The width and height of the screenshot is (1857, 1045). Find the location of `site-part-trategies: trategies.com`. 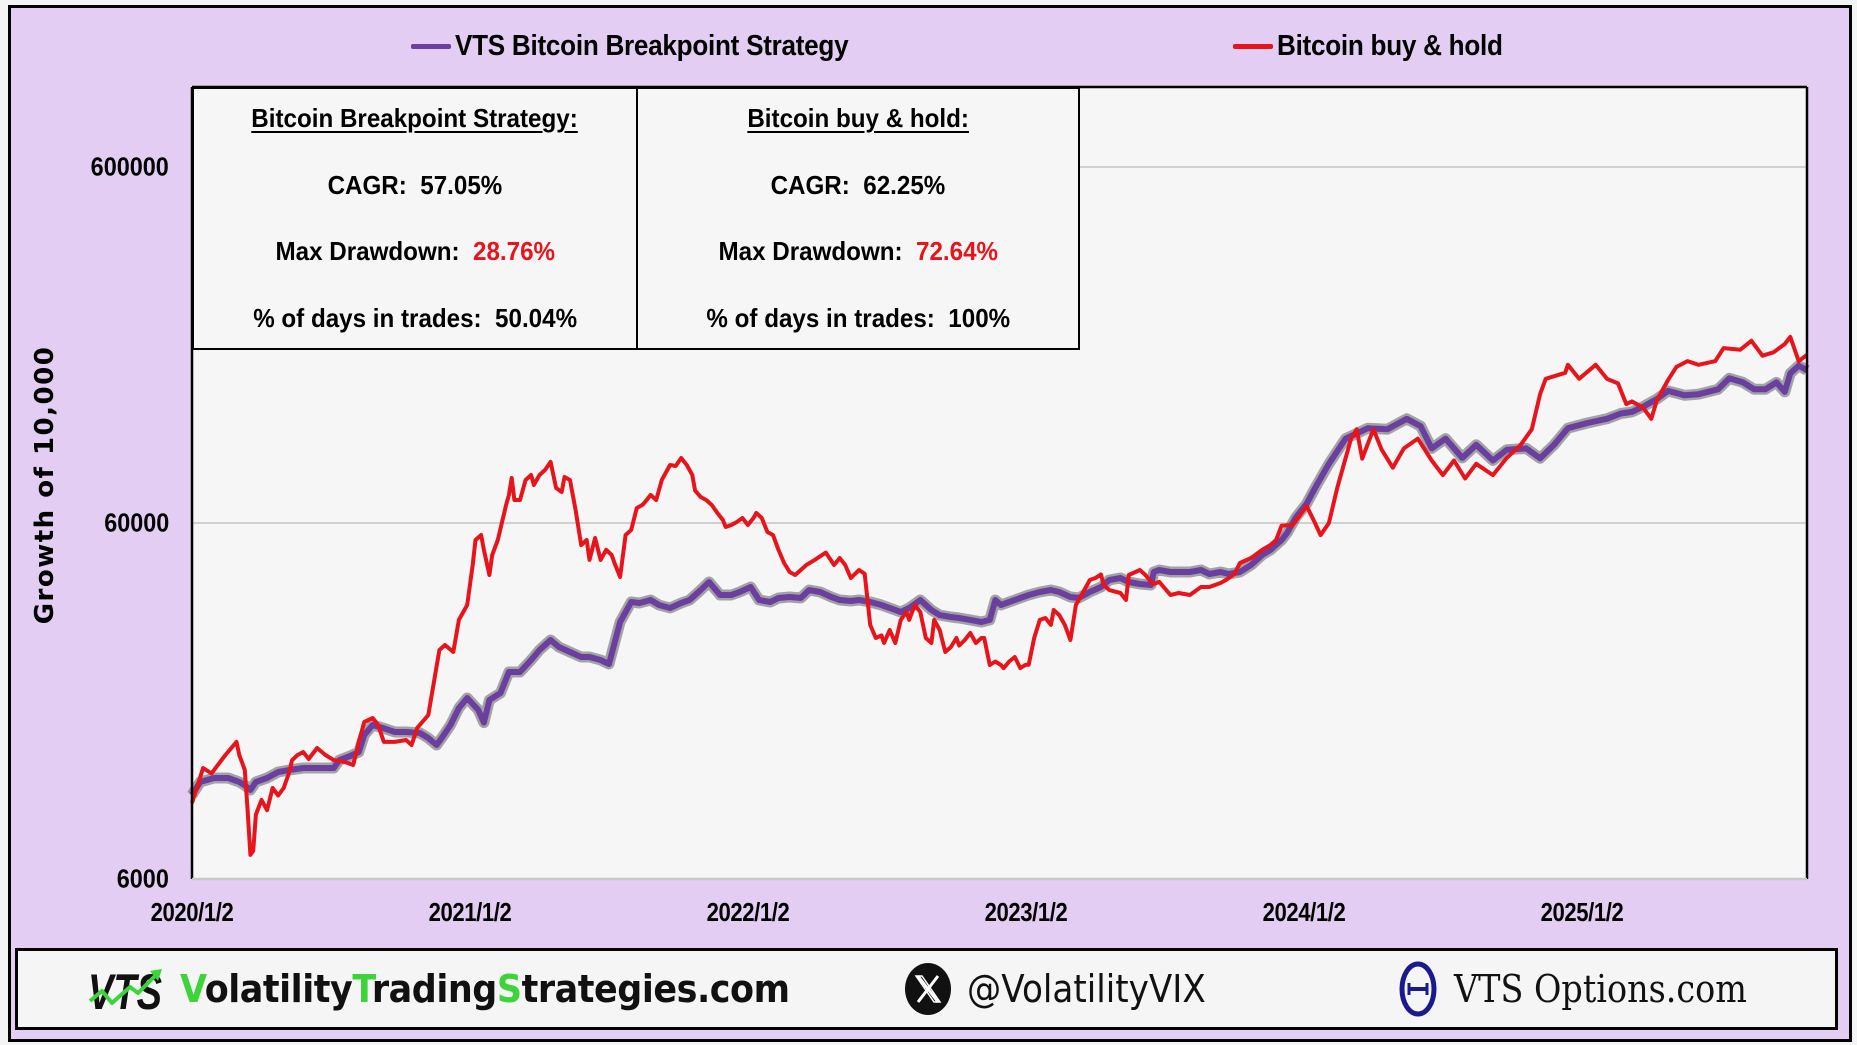

site-part-trategies: trategies.com is located at coordinates (655, 989).